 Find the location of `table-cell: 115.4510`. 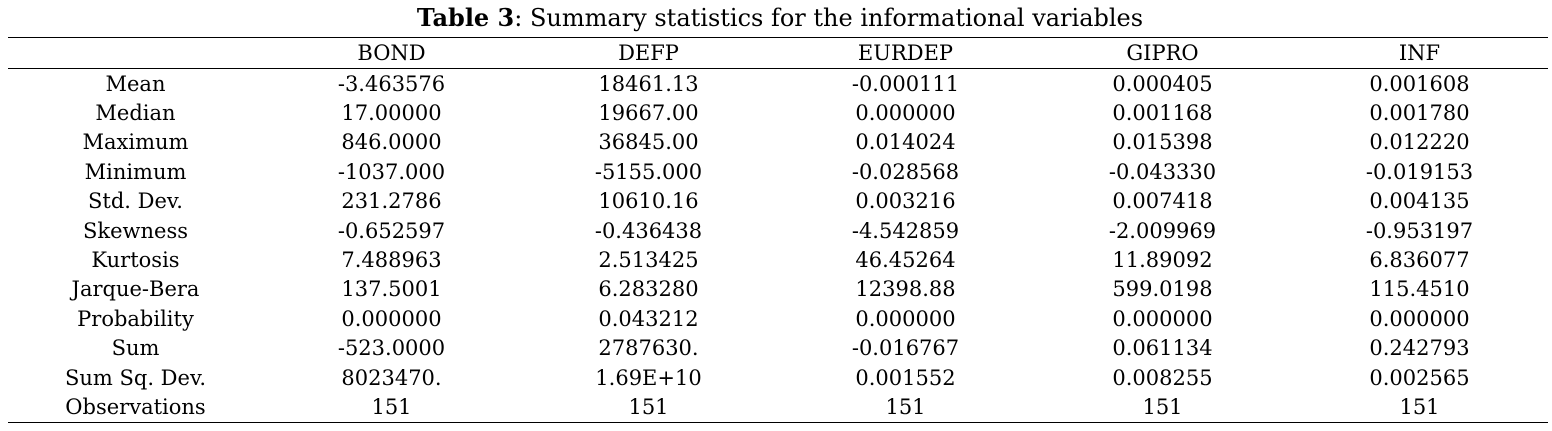

table-cell: 115.4510 is located at coordinates (1419, 289).